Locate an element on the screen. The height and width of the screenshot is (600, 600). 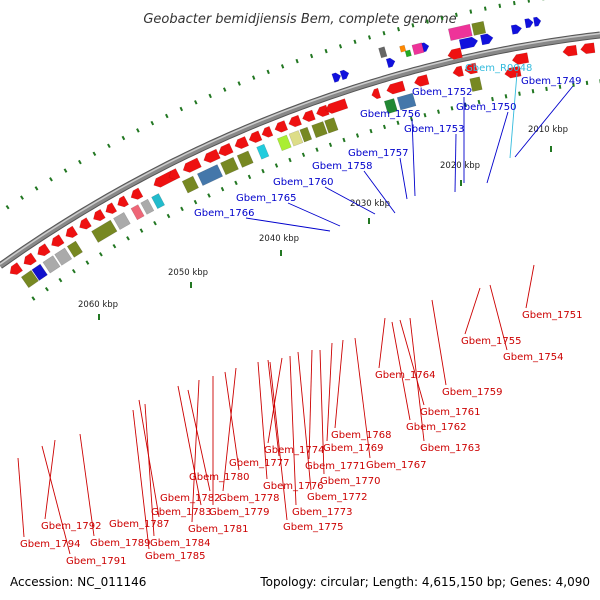
gene-label-top: Gbem_1752 is located at coordinates (442, 92).